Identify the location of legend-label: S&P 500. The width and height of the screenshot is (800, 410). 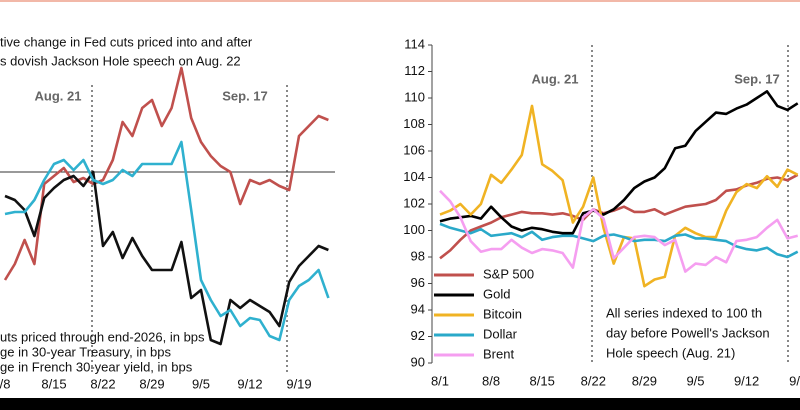
(508, 273).